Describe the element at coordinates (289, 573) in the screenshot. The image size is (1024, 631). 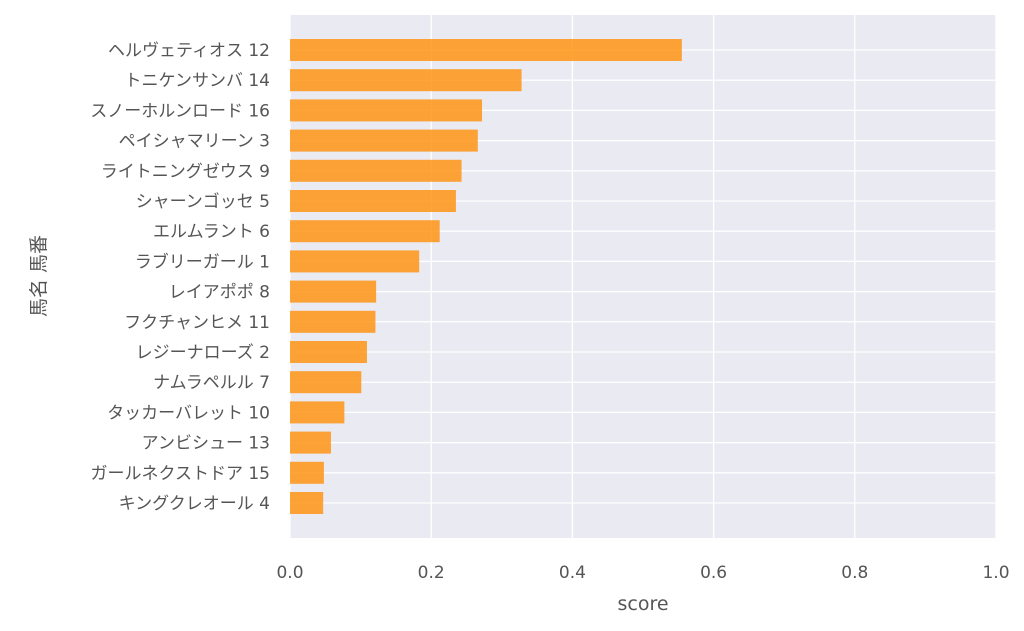
I see `x-tick-label: 0.0` at that location.